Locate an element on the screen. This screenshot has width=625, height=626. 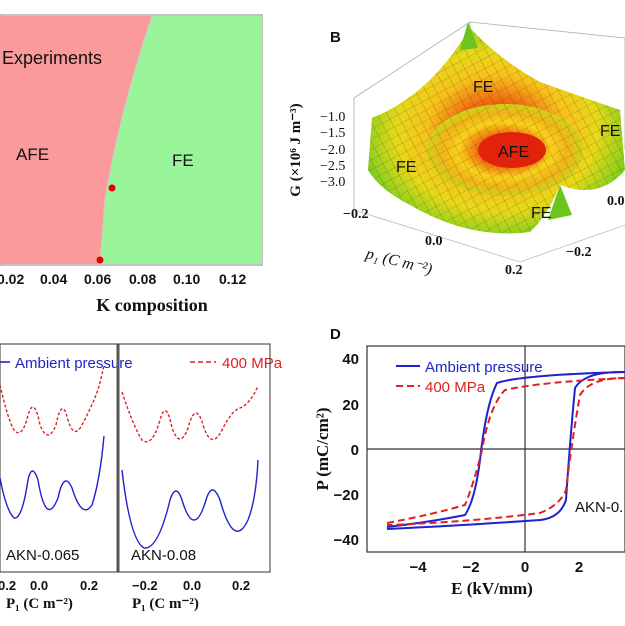
tick-label: −1.5 is located at coordinates (332, 133).